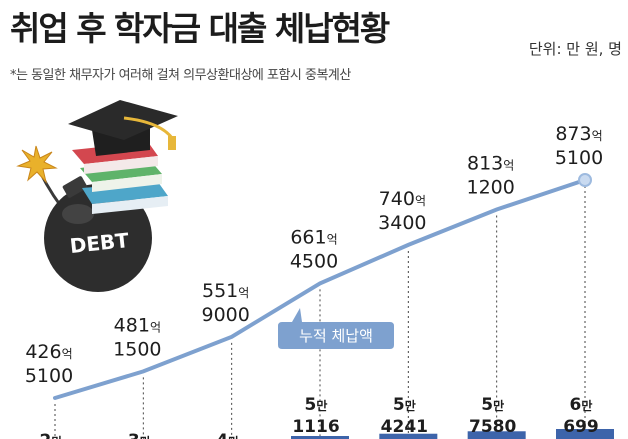  I want to click on bar-count-label-bottom: 4241, so click(404, 427).